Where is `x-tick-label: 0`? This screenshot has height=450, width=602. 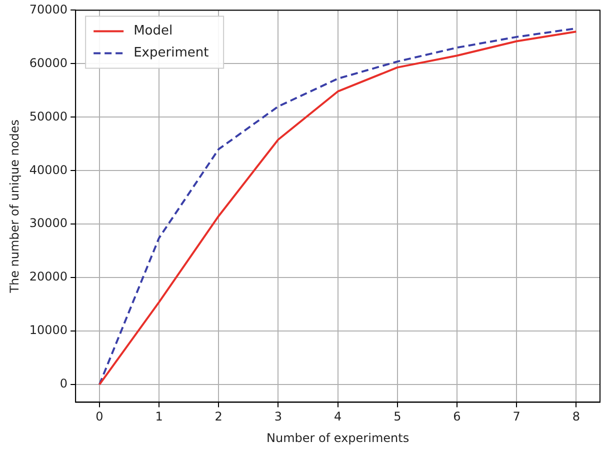 x-tick-label: 0 is located at coordinates (100, 417).